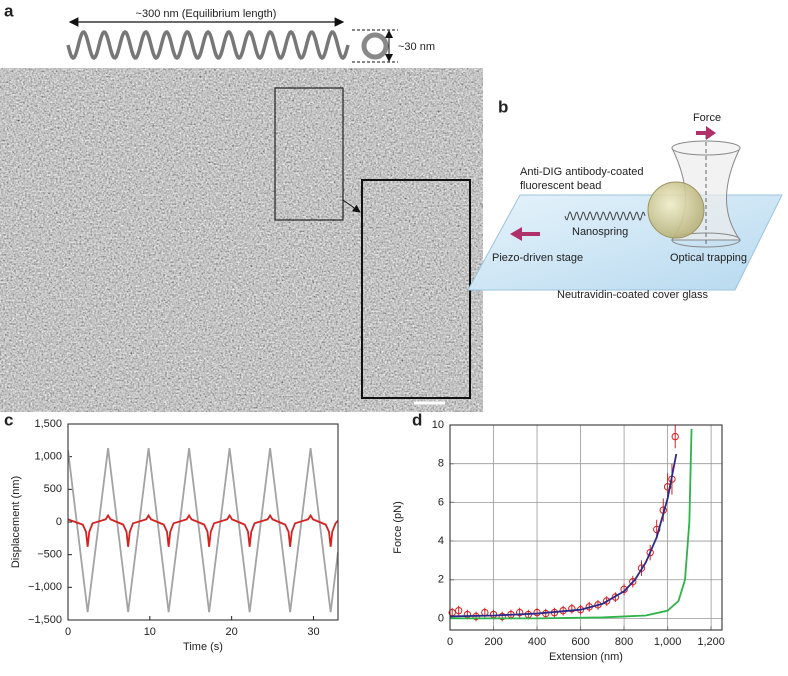  What do you see at coordinates (208, 45) in the screenshot?
I see `nanospring-helix` at bounding box center [208, 45].